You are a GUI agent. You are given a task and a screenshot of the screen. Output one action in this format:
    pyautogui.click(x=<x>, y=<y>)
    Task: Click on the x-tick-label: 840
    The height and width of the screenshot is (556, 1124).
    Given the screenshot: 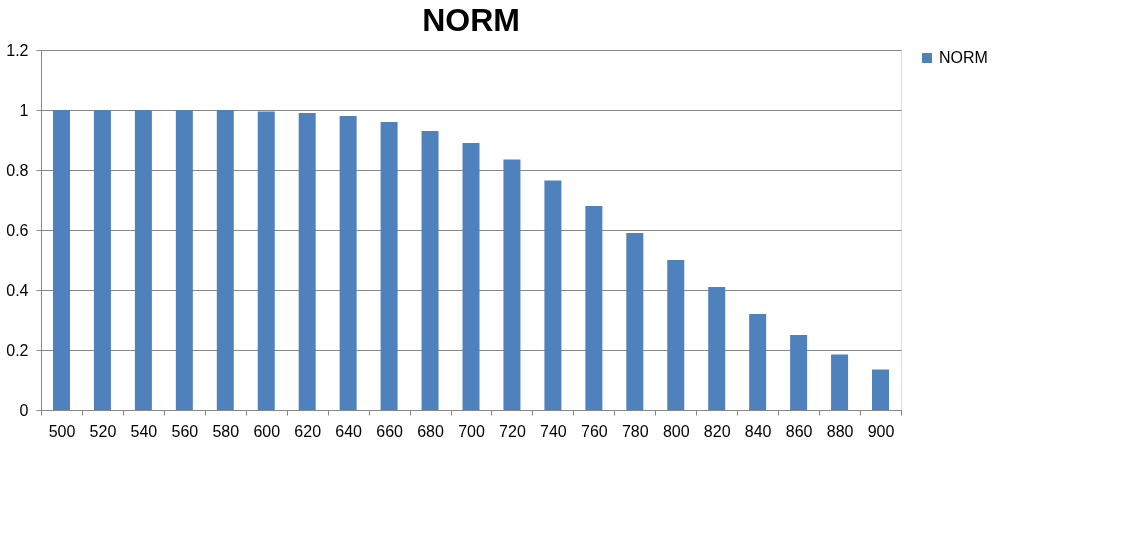 What is the action you would take?
    pyautogui.click(x=758, y=431)
    